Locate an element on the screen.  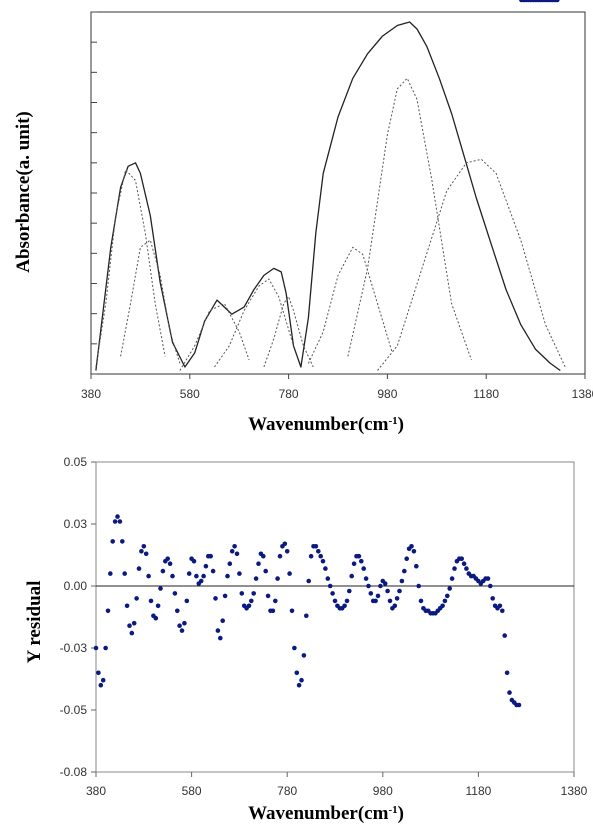
residual-x-ticks: 380 580 780 980 1180 1380 is located at coordinates (337, 785).